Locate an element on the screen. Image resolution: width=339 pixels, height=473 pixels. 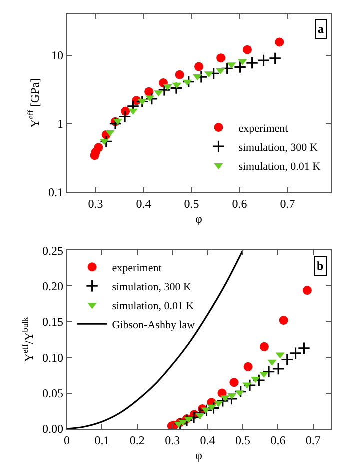
legend-label: Gibson-Ashby law is located at coordinates (154, 325).